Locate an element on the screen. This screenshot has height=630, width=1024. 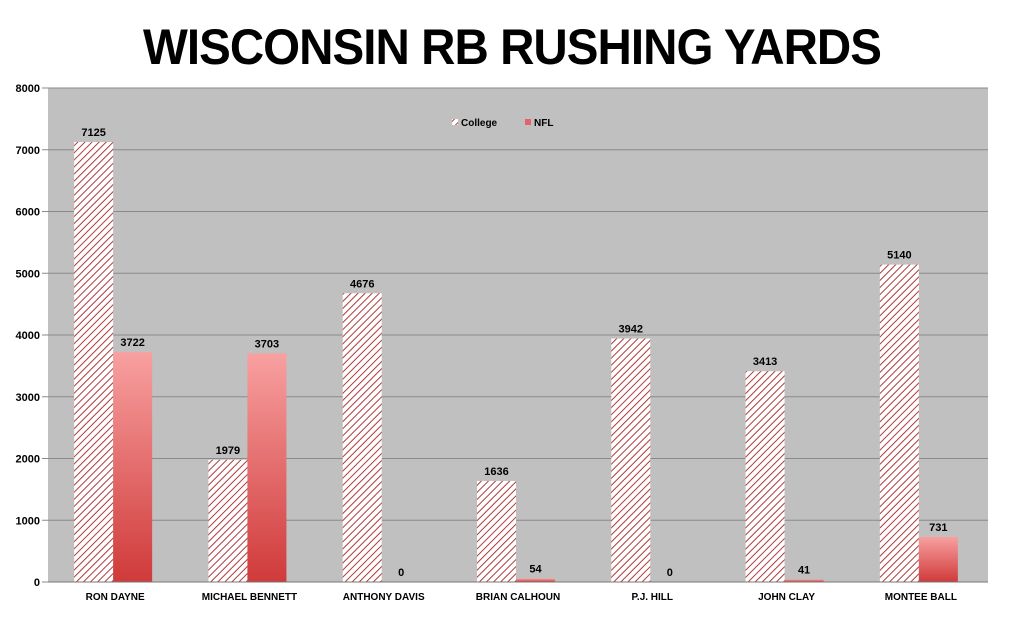
data-label: 54 is located at coordinates (535, 570).